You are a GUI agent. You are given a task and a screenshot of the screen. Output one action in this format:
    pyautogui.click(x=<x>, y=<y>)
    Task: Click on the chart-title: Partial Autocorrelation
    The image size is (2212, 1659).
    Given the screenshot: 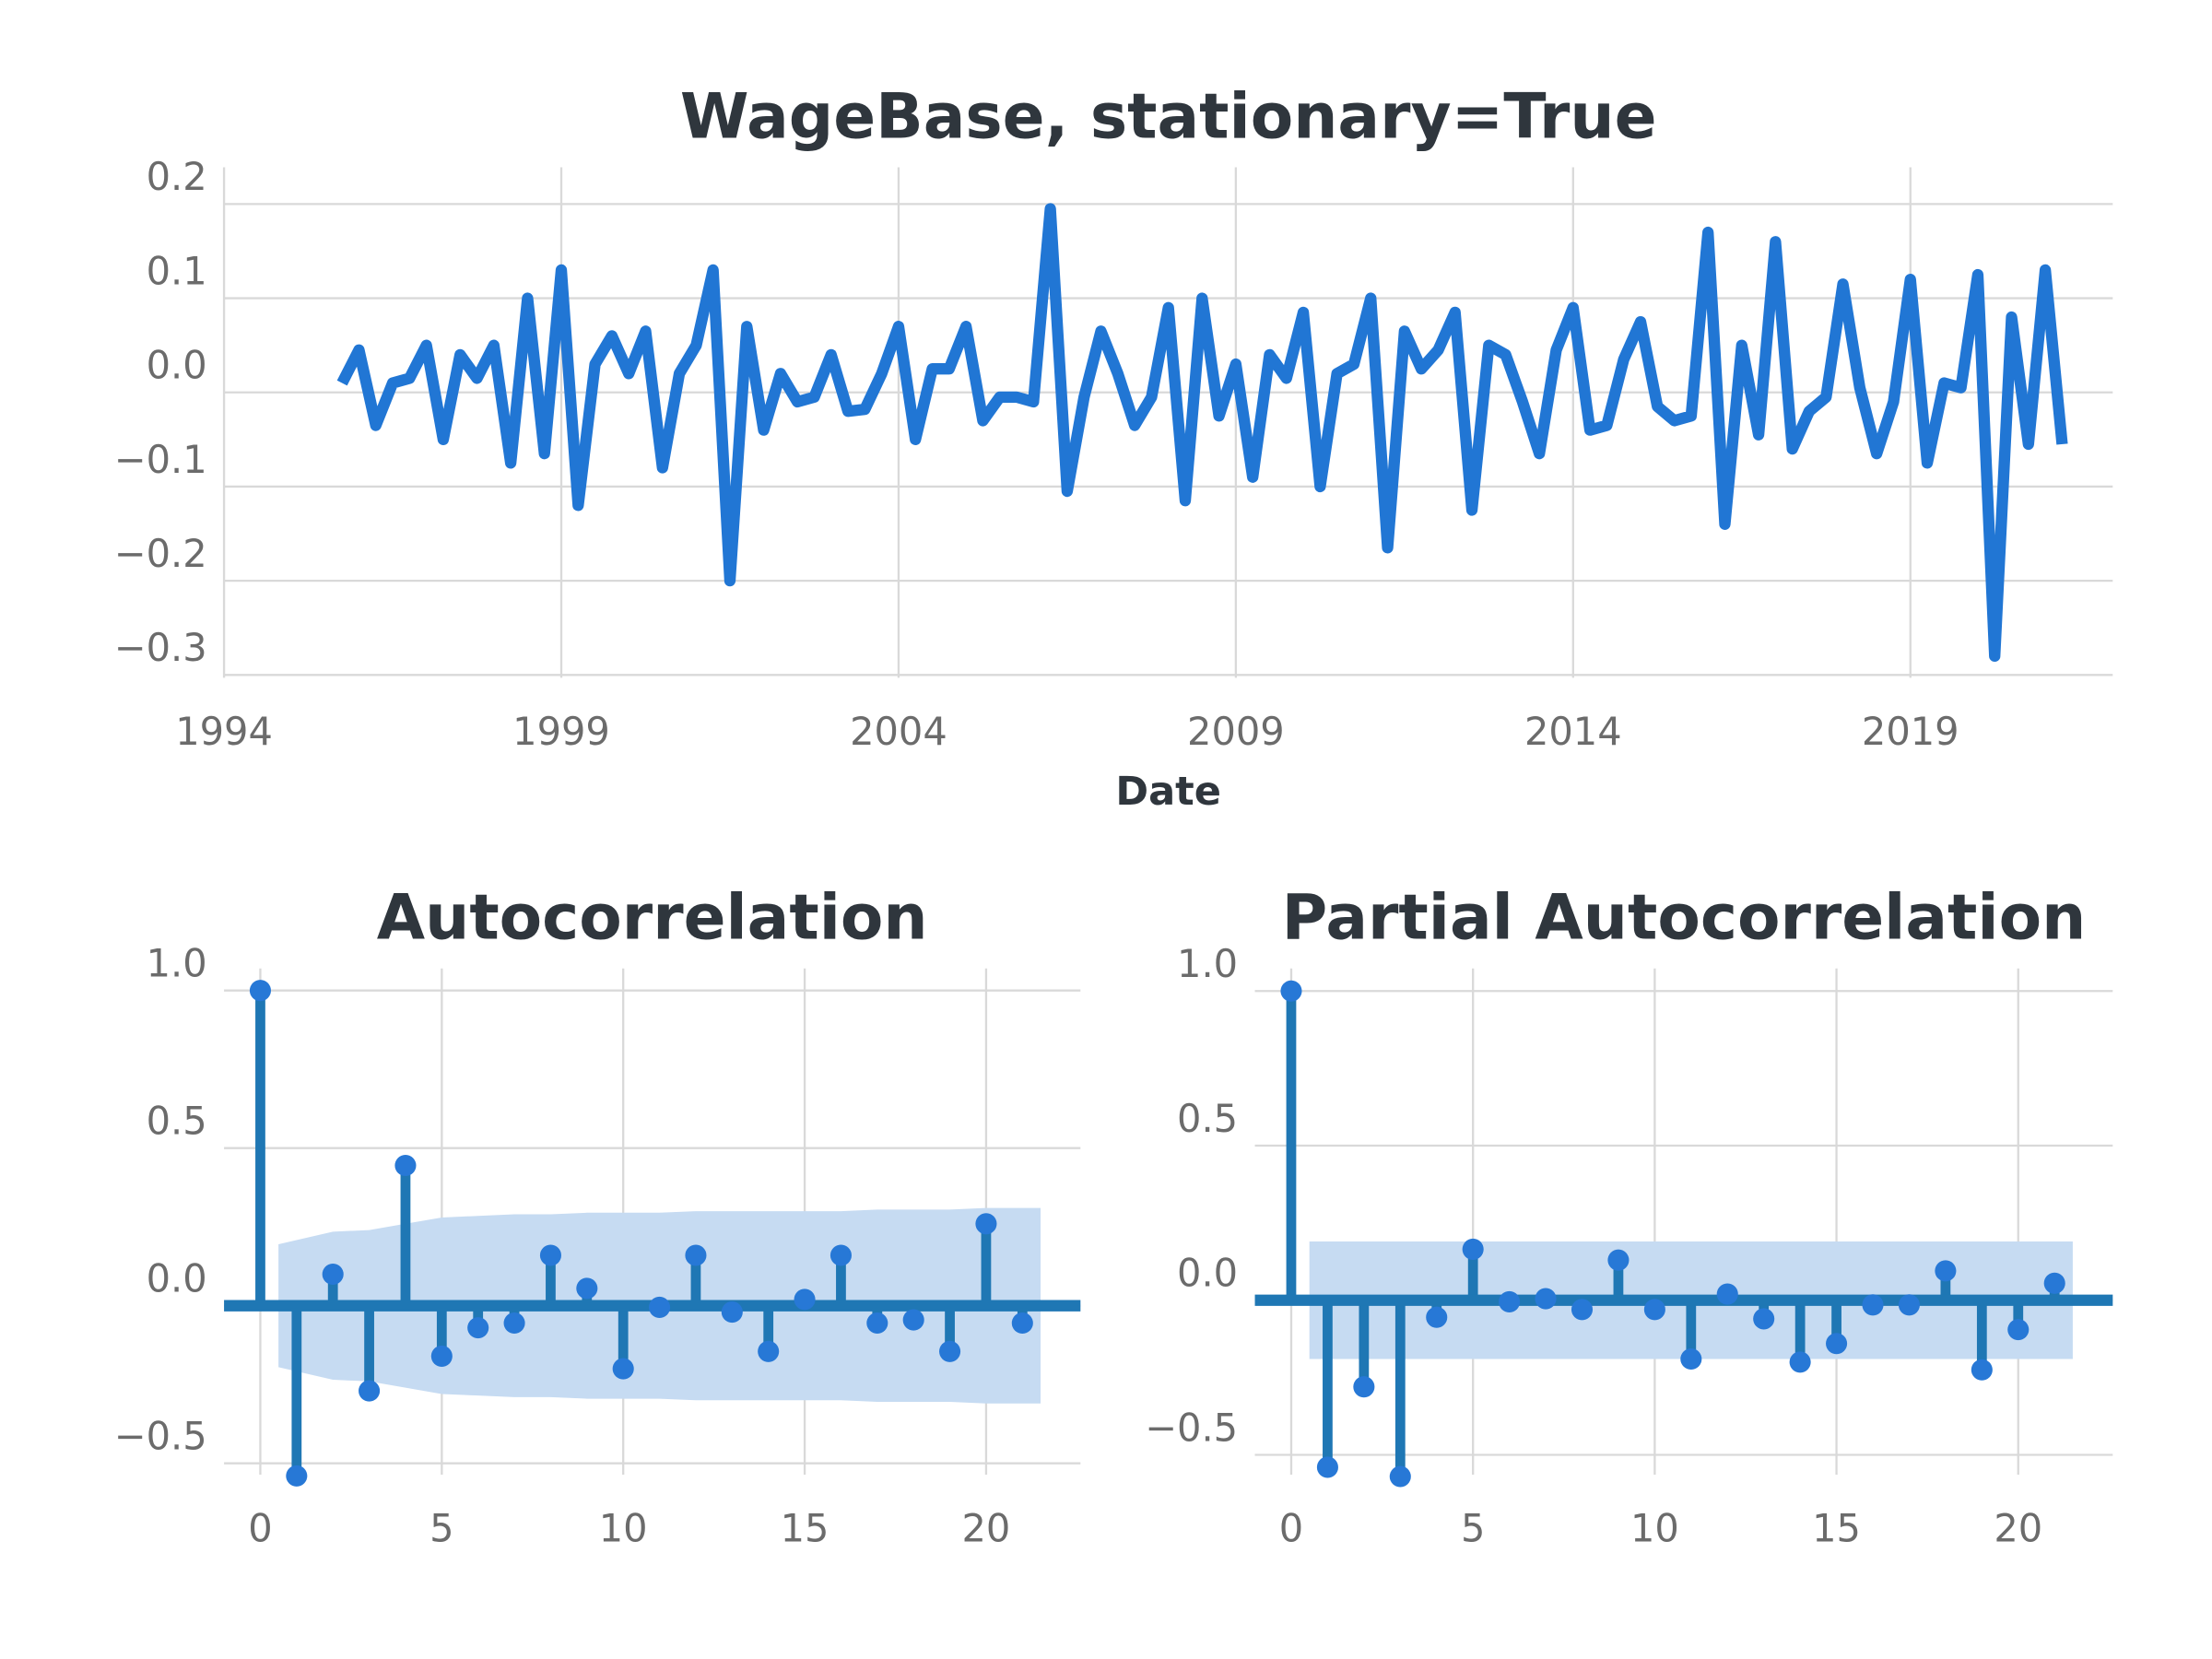 What is the action you would take?
    pyautogui.click(x=1684, y=917)
    